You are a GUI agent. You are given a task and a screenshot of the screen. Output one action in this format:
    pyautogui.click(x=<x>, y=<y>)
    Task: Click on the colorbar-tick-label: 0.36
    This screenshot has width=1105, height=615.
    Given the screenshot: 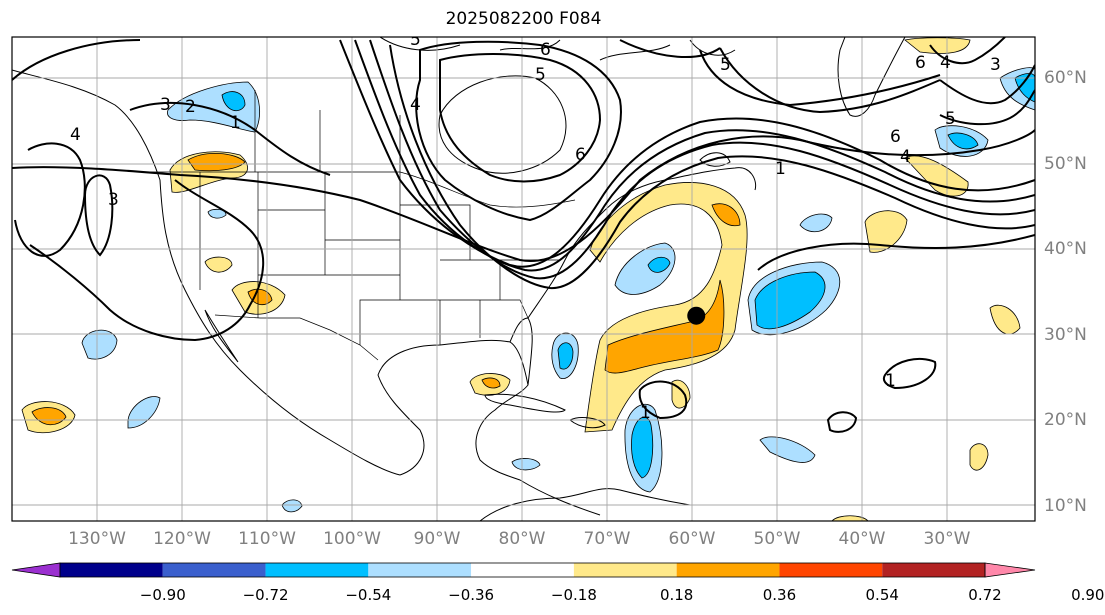 What is the action you would take?
    pyautogui.click(x=779, y=595)
    